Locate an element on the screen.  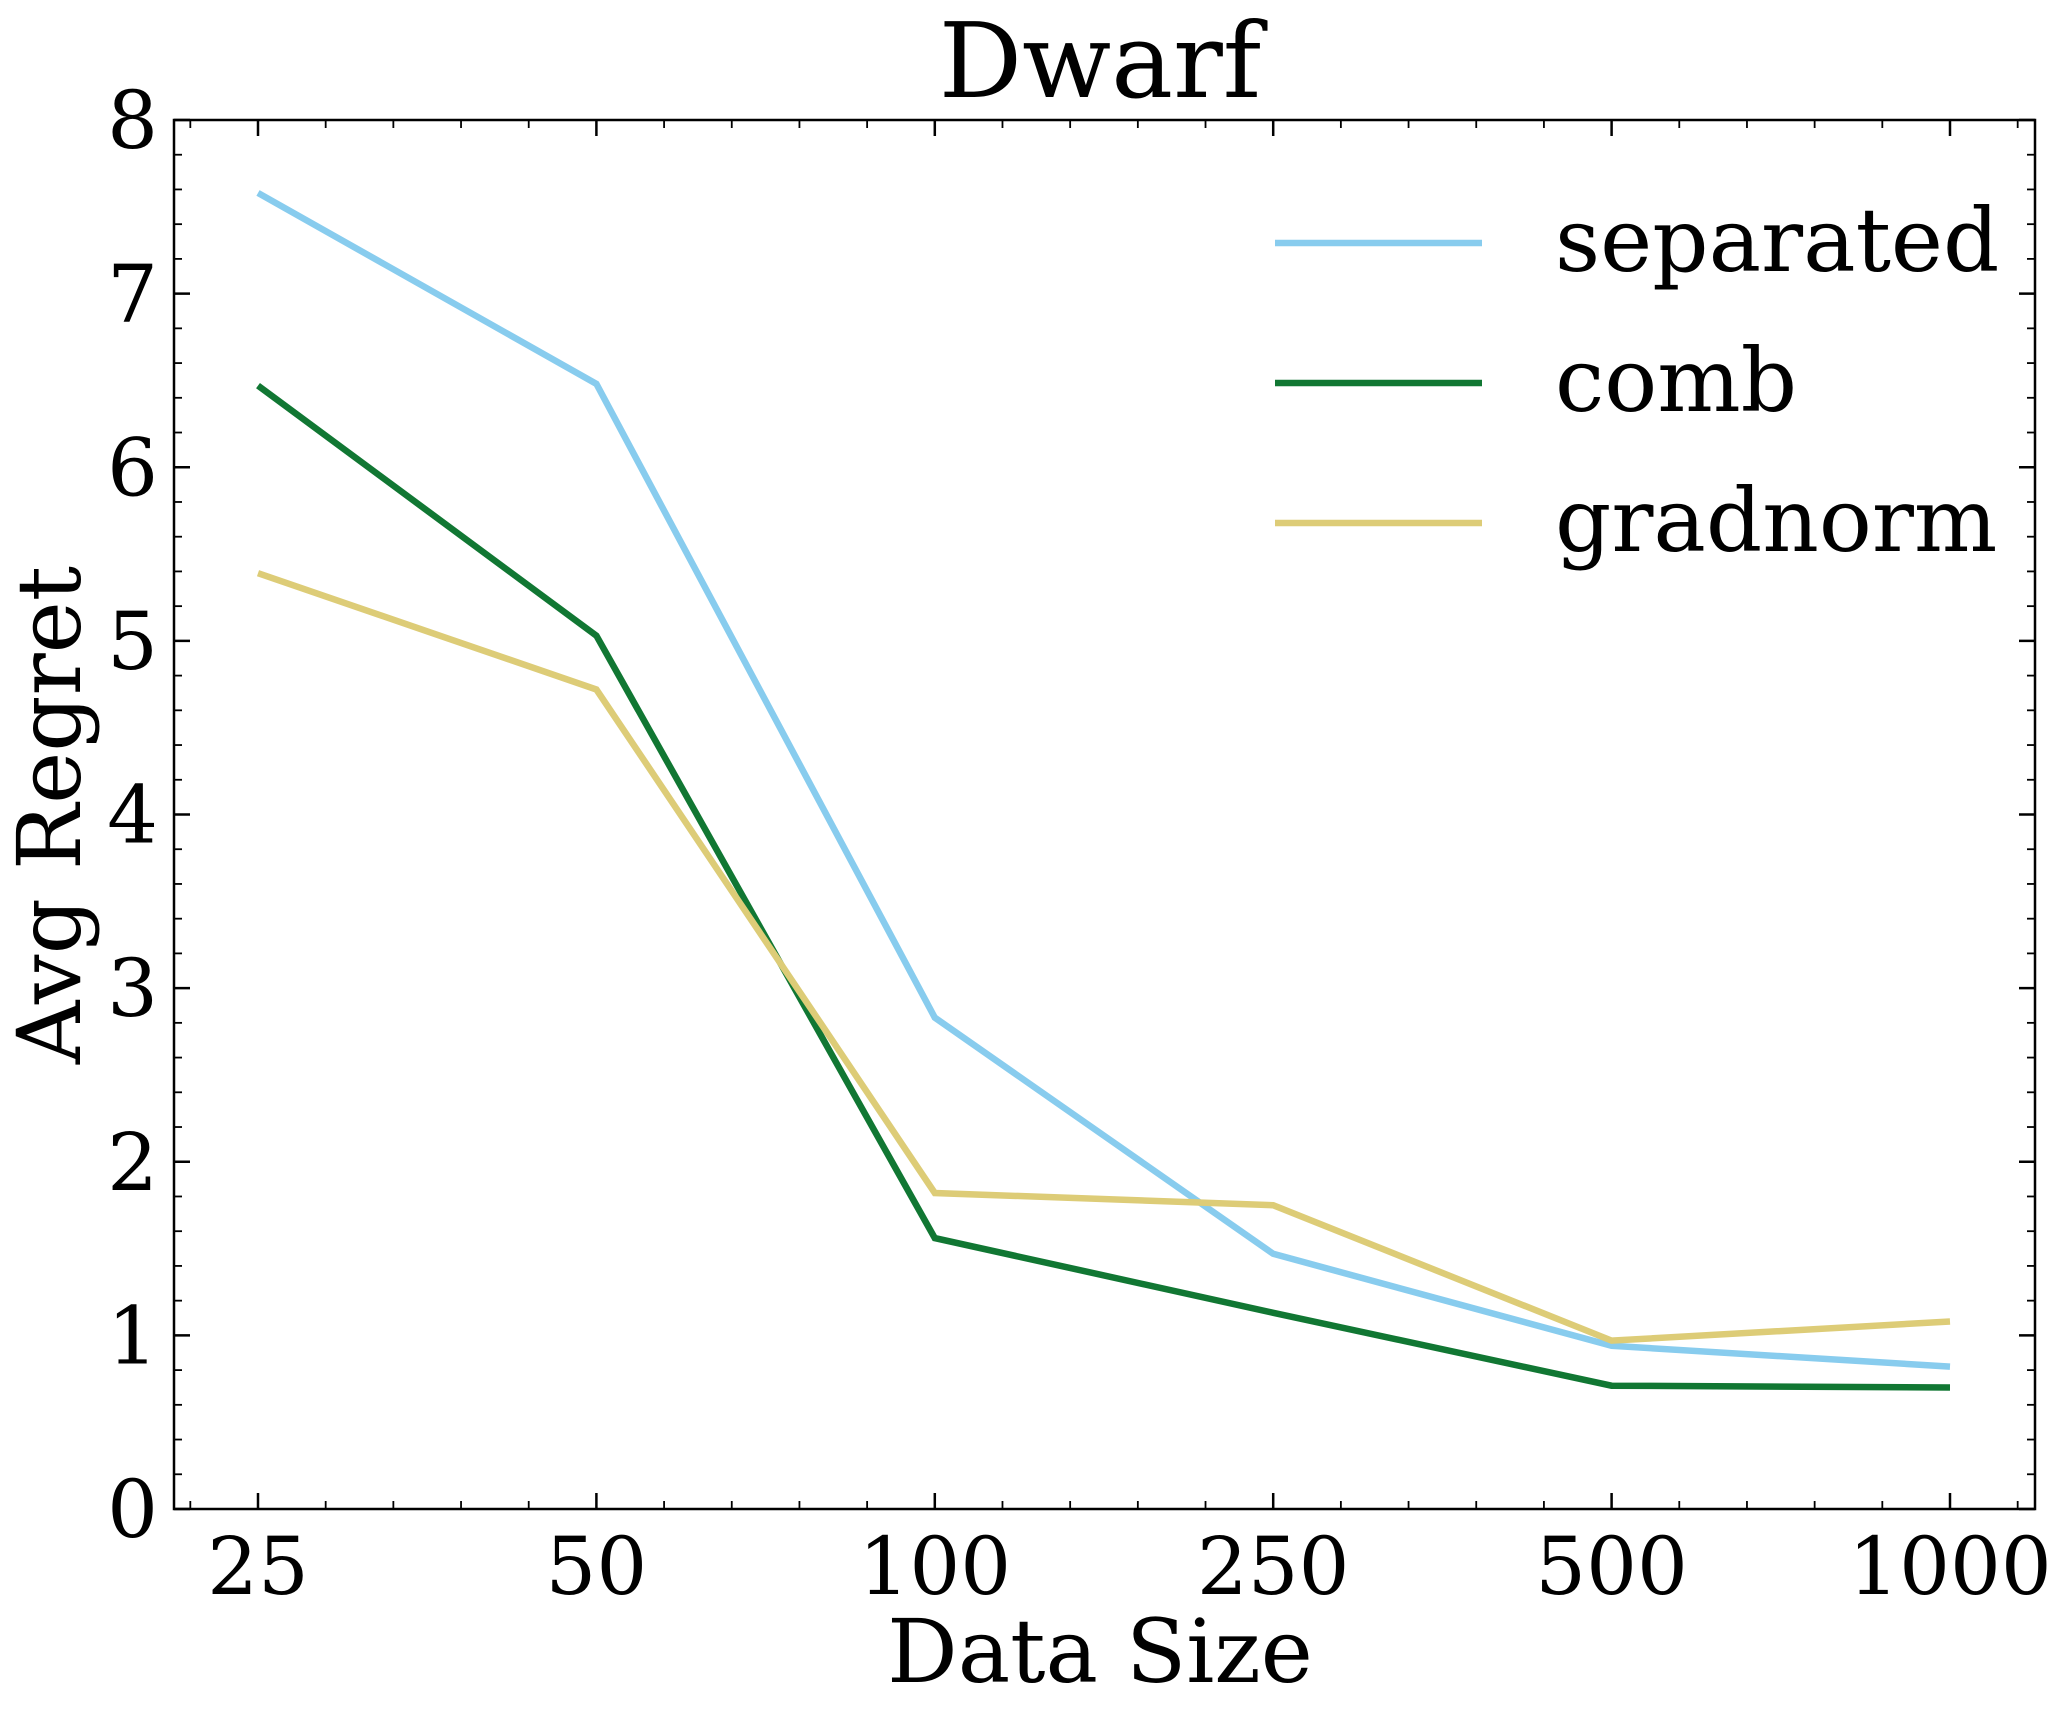
x-tick-label: 100 is located at coordinates (934, 1566).